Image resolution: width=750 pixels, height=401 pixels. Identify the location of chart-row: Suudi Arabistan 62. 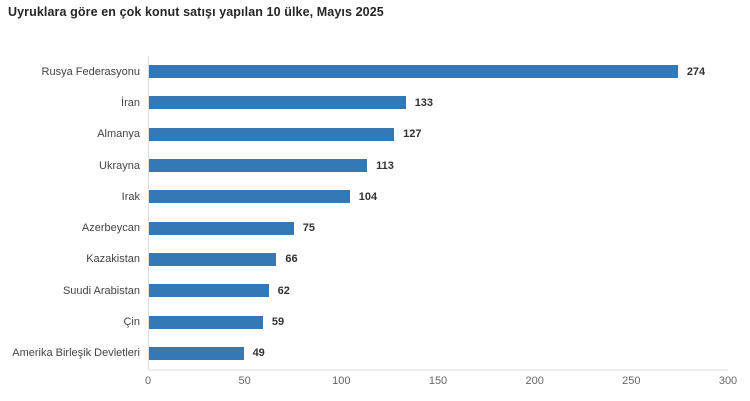
(375, 291).